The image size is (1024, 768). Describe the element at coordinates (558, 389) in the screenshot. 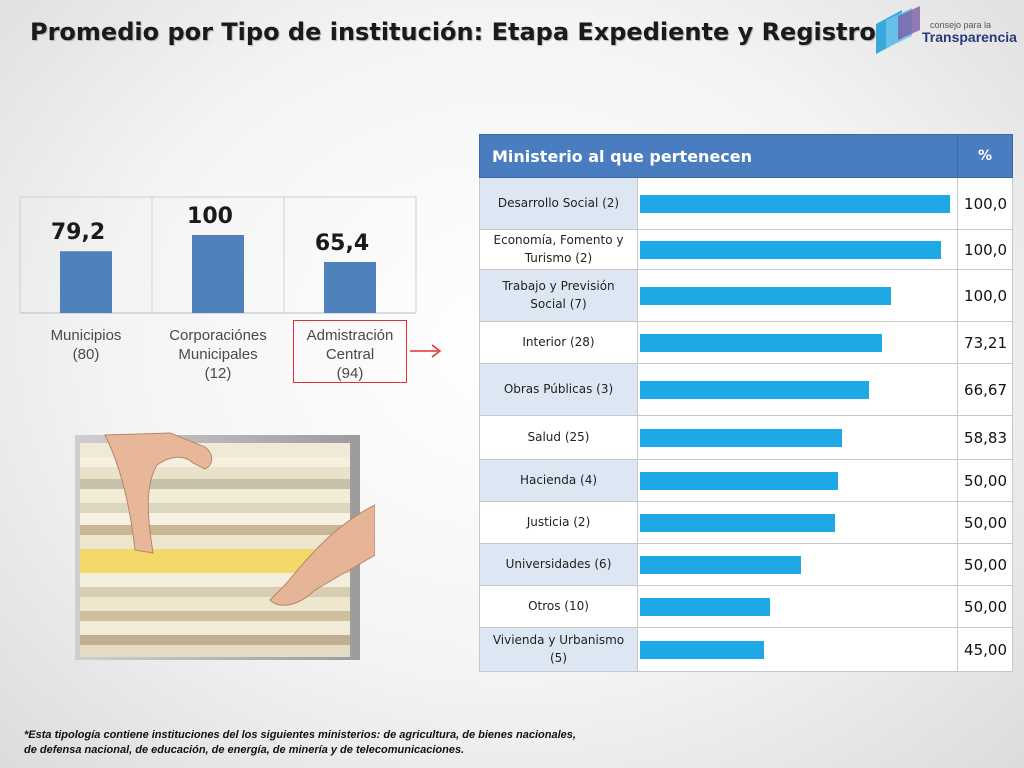

I see `ministry-name: Obras Públicas (3)` at that location.